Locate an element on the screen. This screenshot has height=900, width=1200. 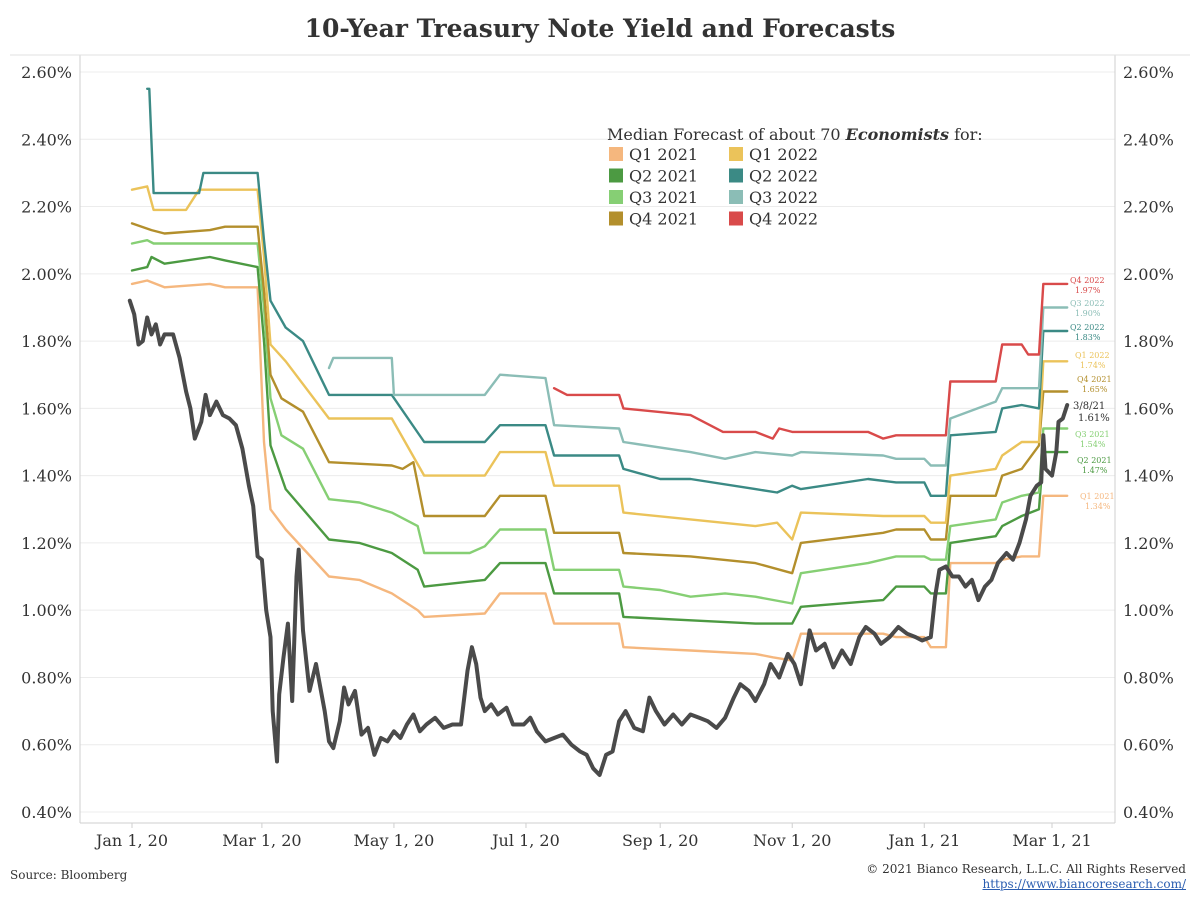
y-tick-label-left: 1.80% is located at coordinates (46, 341).